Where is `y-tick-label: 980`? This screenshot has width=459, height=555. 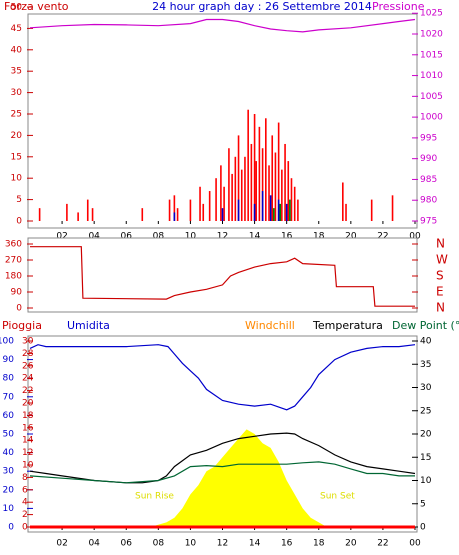 y-tick-label: 980 is located at coordinates (428, 201).